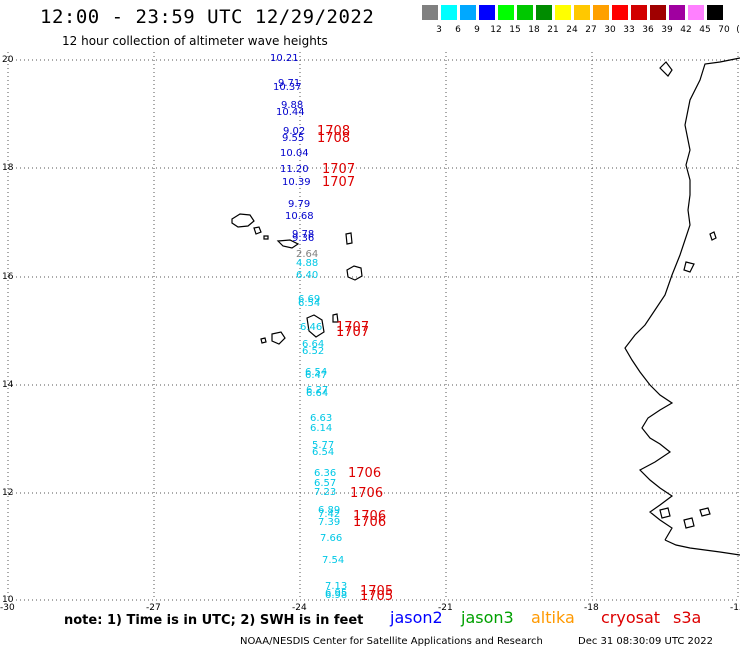 Image resolution: width=740 pixels, height=650 pixels. What do you see at coordinates (689, 267) in the screenshot?
I see `coast-saloum` at bounding box center [689, 267].